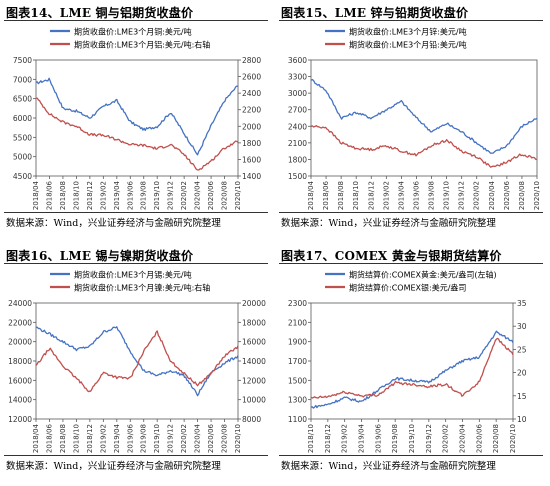 This screenshot has width=550, height=486. Describe the element at coordinates (100, 13) in the screenshot. I see `chart-title: 图表14、LME 铜与铝期货收盘价` at that location.